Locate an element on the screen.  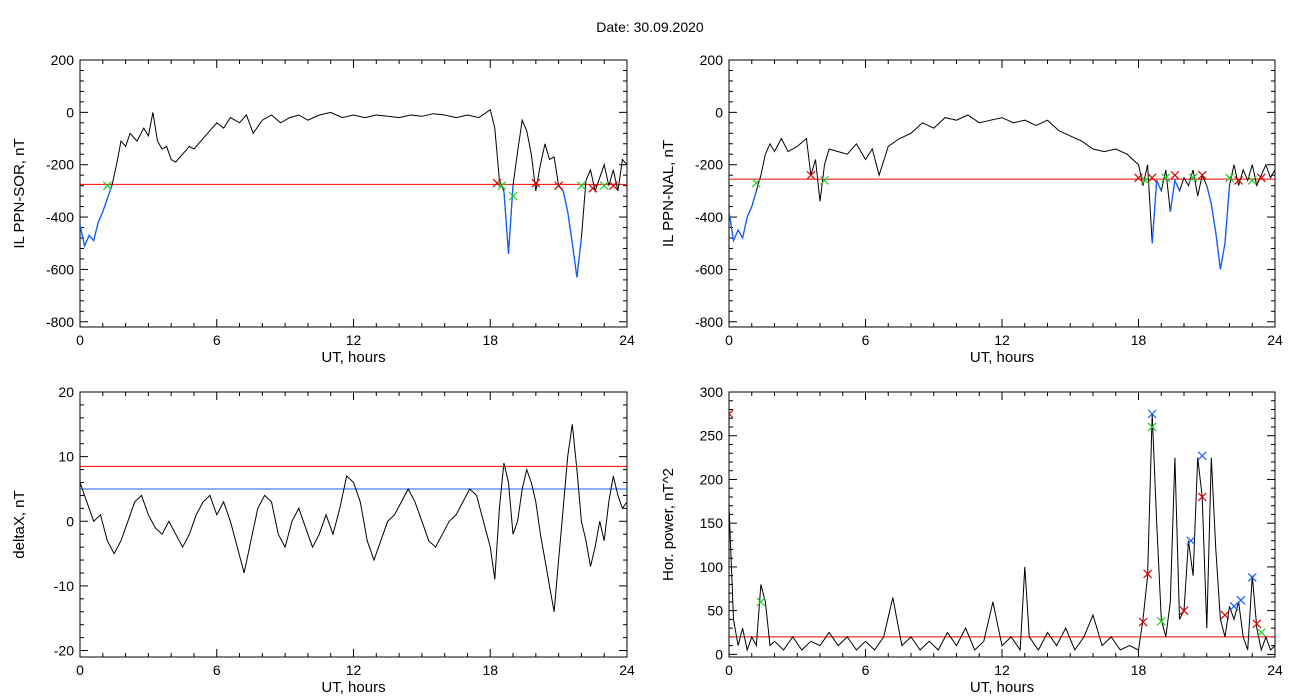
y-axis-label: deltaX, nT is located at coordinates (19, 524).